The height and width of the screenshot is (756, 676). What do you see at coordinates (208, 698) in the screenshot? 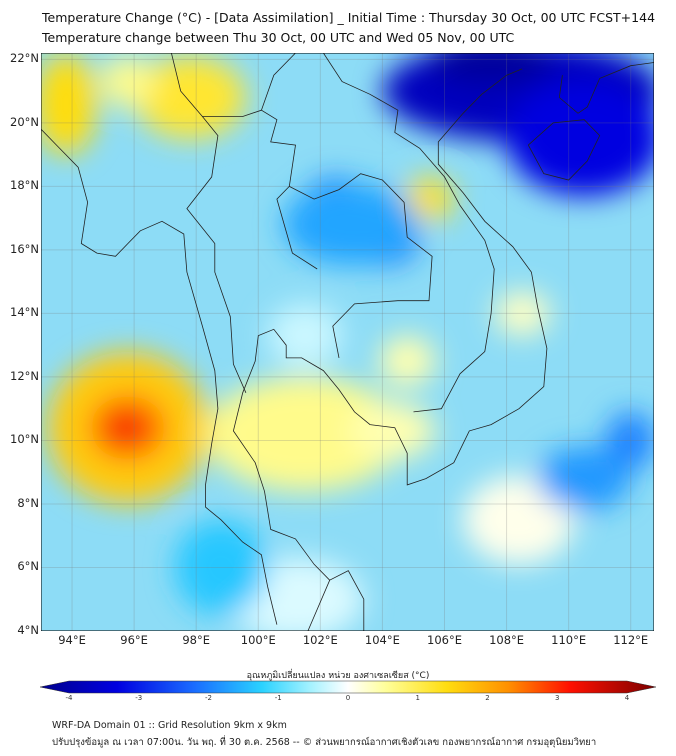
I see `colorbar-tick-label: -2` at bounding box center [208, 698].